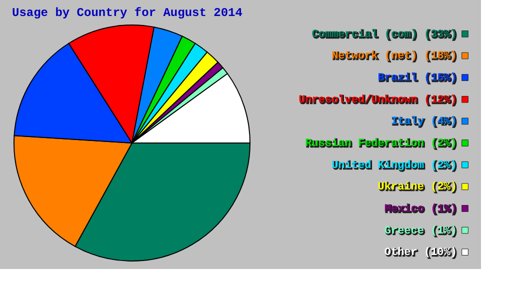  What do you see at coordinates (420, 253) in the screenshot?
I see `legend-label: Other (10%)` at bounding box center [420, 253].